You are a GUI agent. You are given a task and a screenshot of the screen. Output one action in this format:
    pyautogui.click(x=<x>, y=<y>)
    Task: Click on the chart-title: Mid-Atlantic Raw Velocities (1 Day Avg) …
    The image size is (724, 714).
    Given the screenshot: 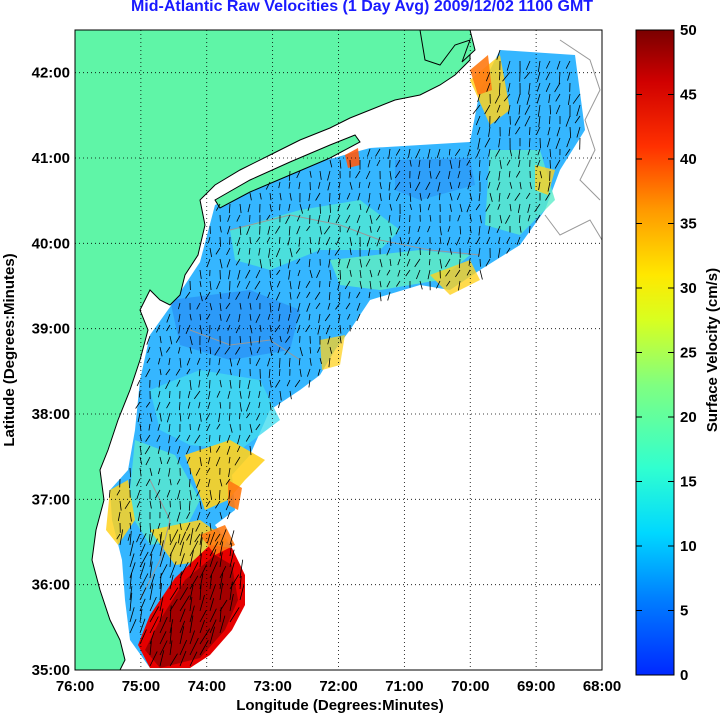 What is the action you would take?
    pyautogui.click(x=362, y=7)
    